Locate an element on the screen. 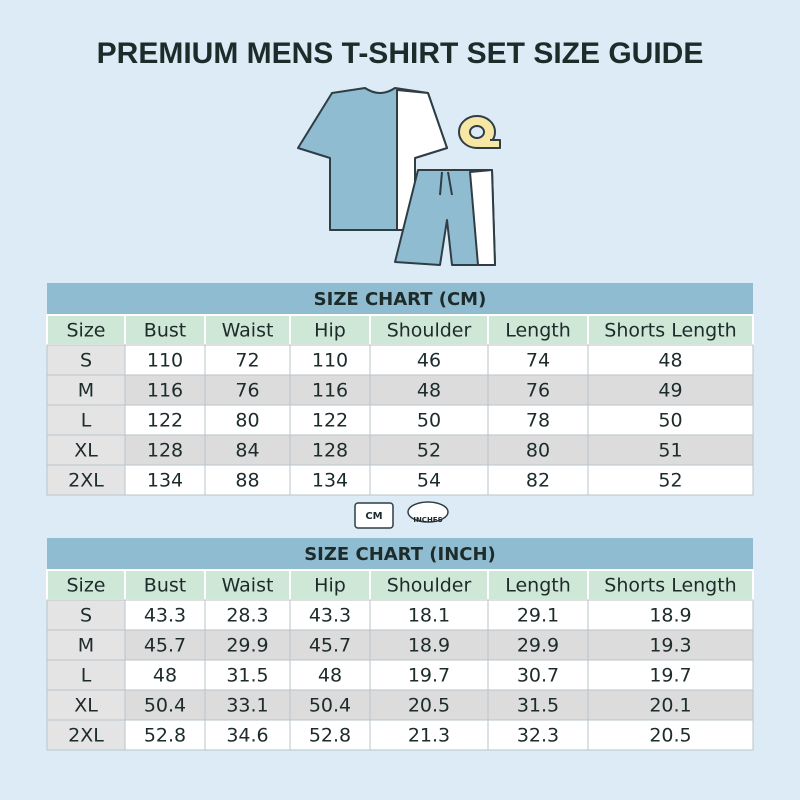  cell-text: 122 is located at coordinates (330, 421).